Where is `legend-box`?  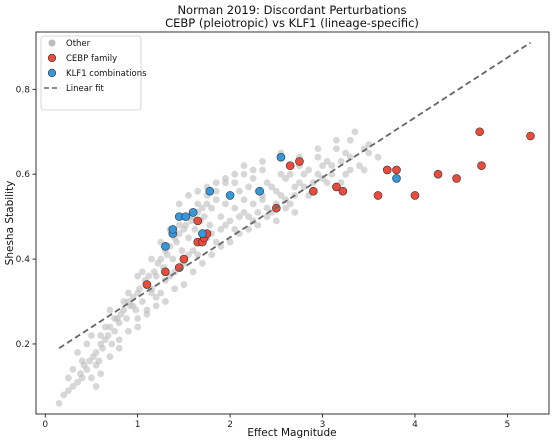
legend-box is located at coordinates (91, 73).